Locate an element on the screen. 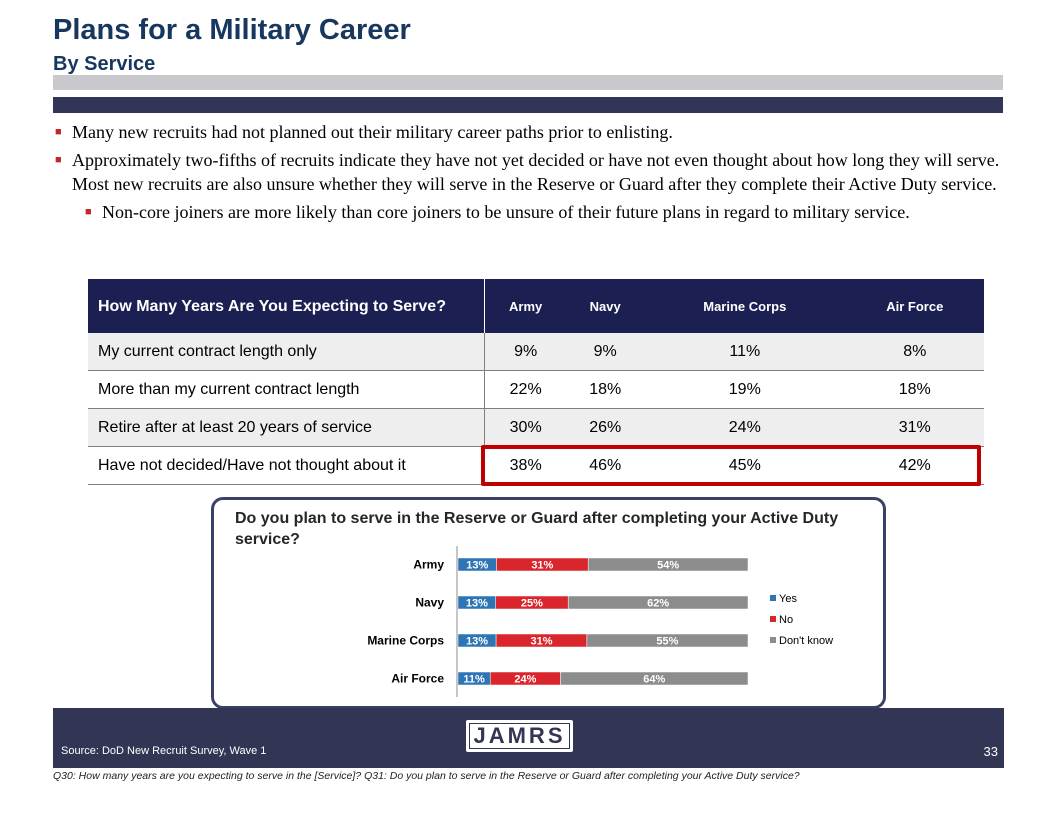 The width and height of the screenshot is (1056, 816). data-label: 62% is located at coordinates (658, 604).